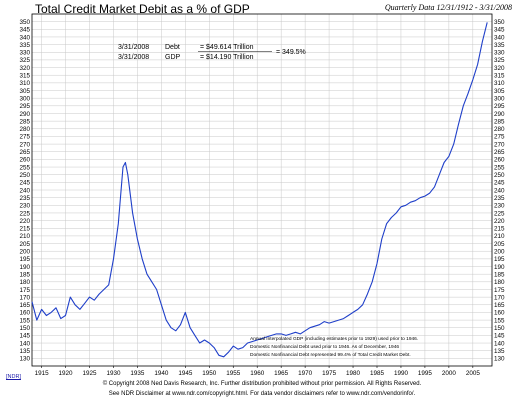  Describe the element at coordinates (173, 57) in the screenshot. I see `annotation-gdp-label: GDP` at that location.